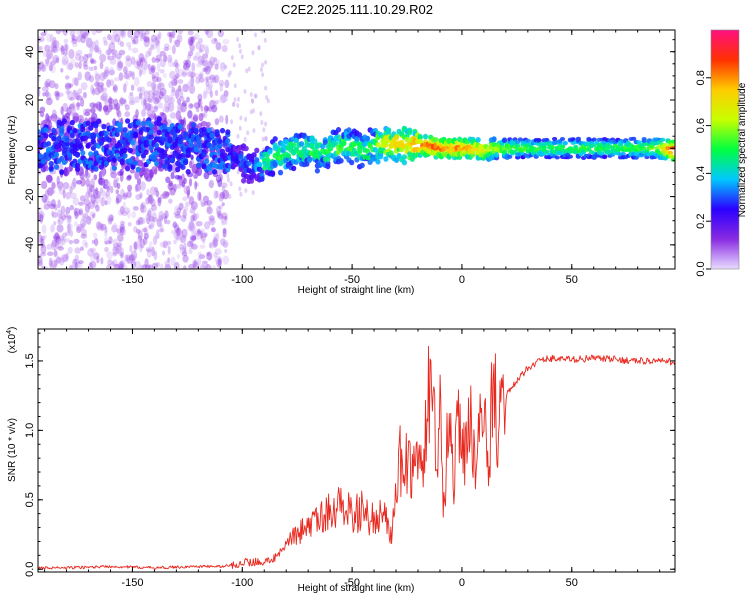 Image resolution: width=750 pixels, height=600 pixels. I want to click on snr-x-axis-label: Height of straight line (km), so click(356, 588).